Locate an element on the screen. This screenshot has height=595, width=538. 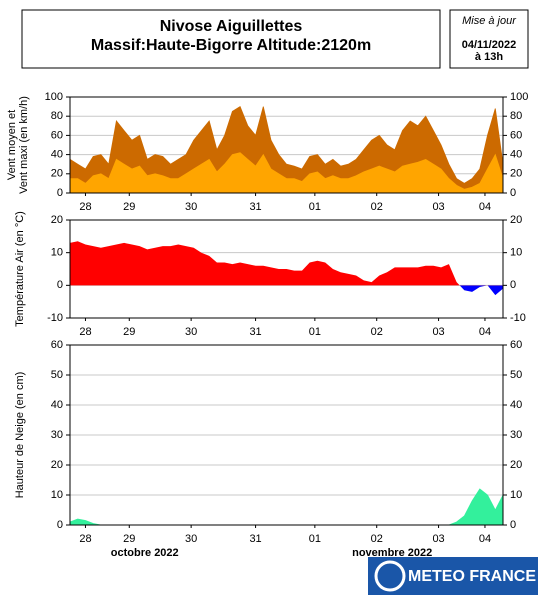
y2-tick-label: -10 is located at coordinates (518, 318).